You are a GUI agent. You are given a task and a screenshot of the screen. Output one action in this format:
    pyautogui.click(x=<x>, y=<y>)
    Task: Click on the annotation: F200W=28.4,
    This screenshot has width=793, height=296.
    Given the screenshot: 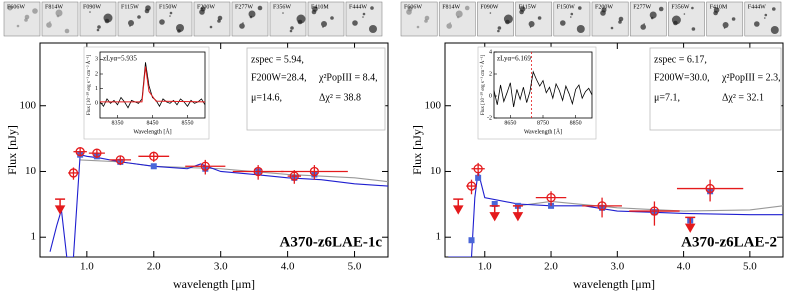 What is the action you would take?
    pyautogui.click(x=279, y=77)
    